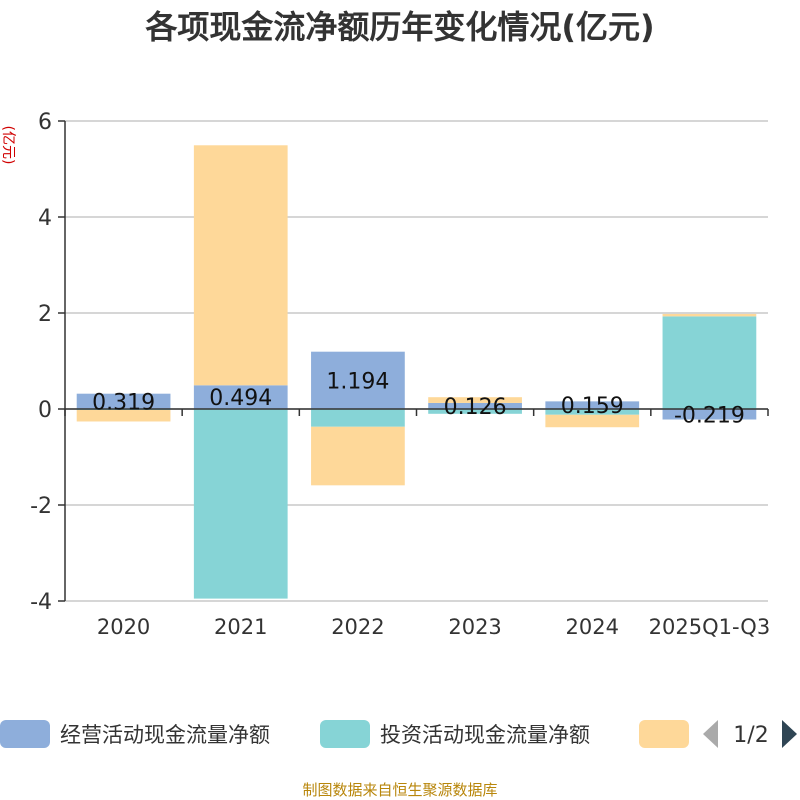 The image size is (800, 800). What do you see at coordinates (165, 735) in the screenshot?
I see `legend-label: 经营活动现金流量净额` at bounding box center [165, 735].